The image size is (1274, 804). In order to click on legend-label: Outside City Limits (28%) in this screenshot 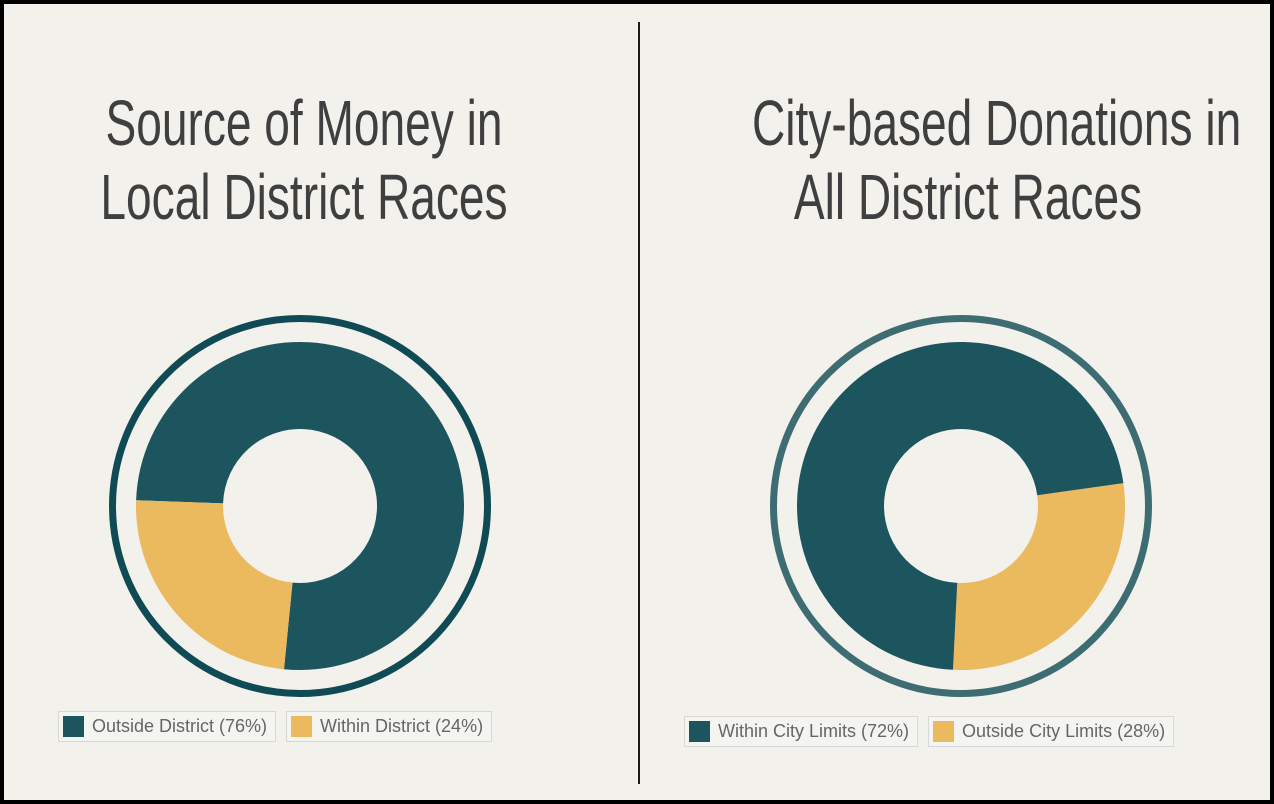, I will do `click(1064, 731)`.